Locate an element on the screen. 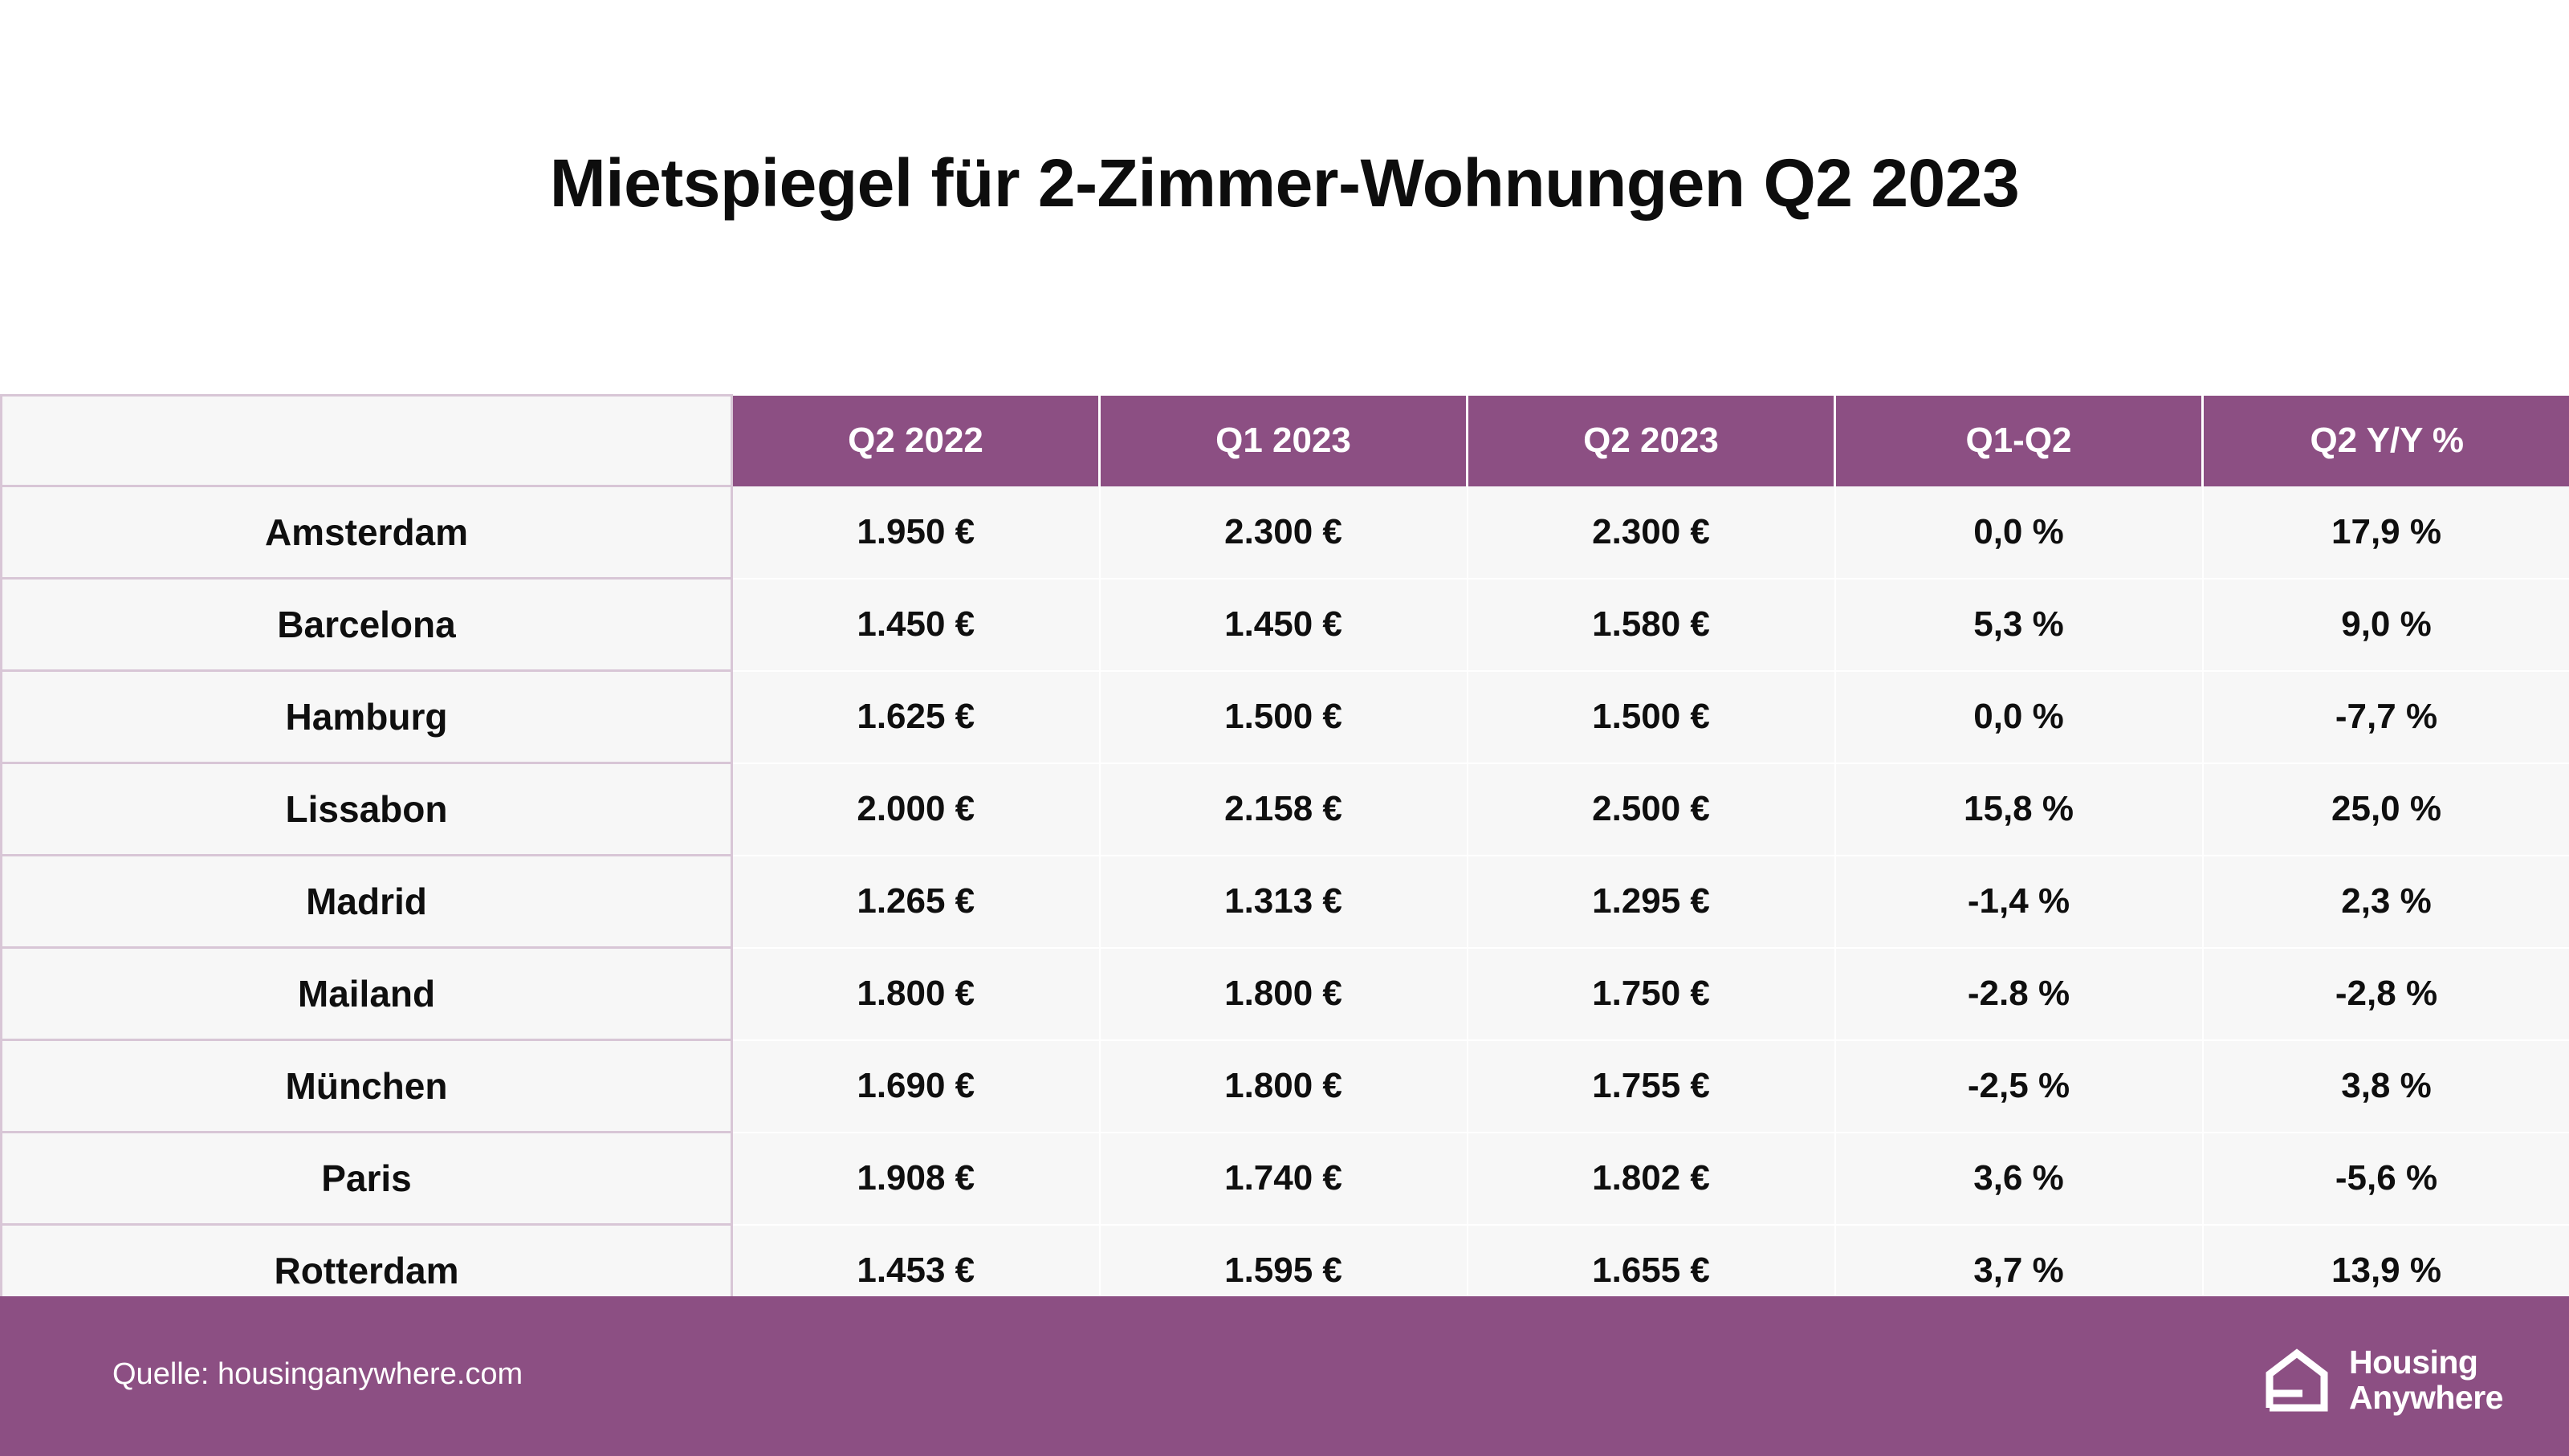  table-row: Hamburg 1.625 €1.500 €1.500 €0,0 % -7,7 % is located at coordinates (1285, 716).